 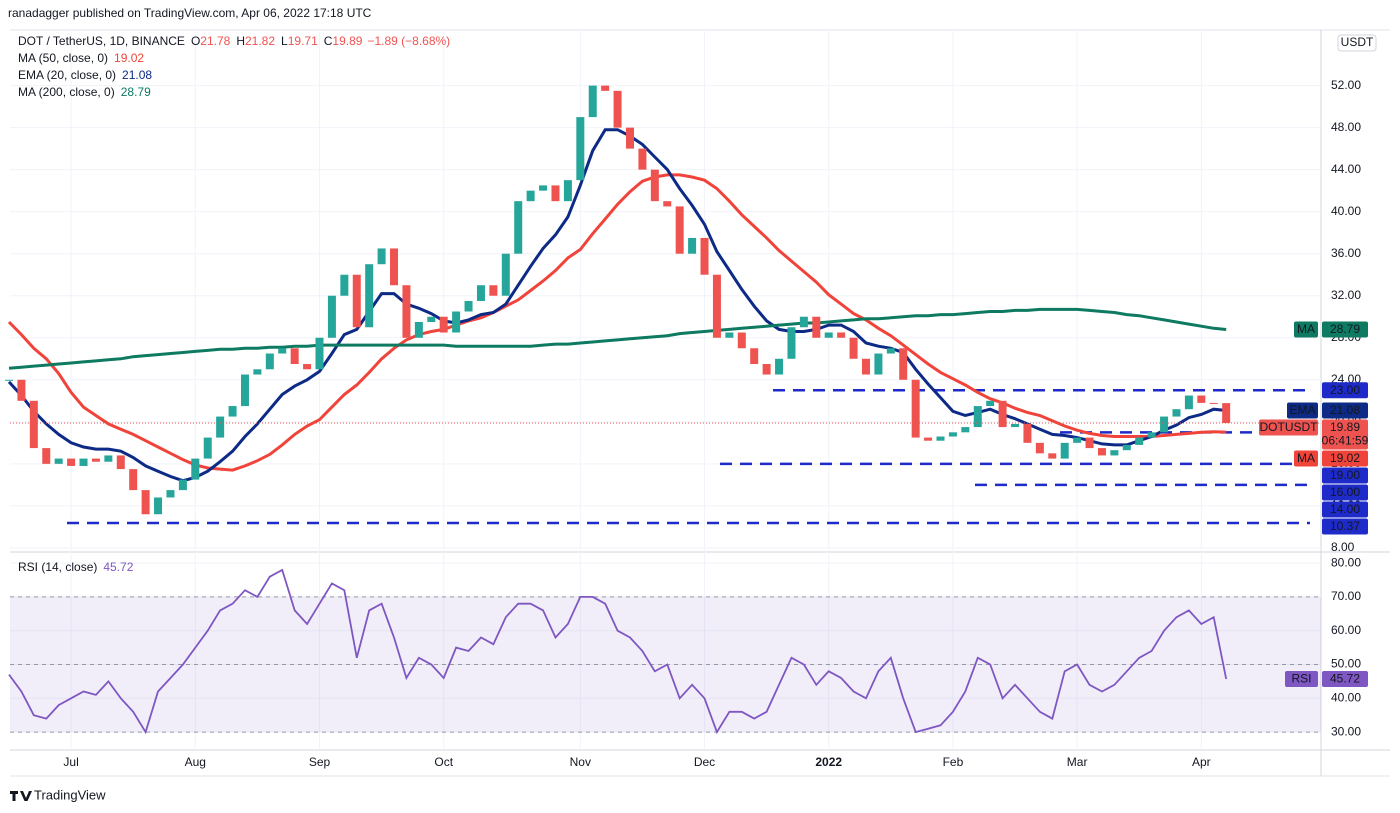 I want to click on legend-text: −1.89 (−8.68%), so click(x=408, y=41).